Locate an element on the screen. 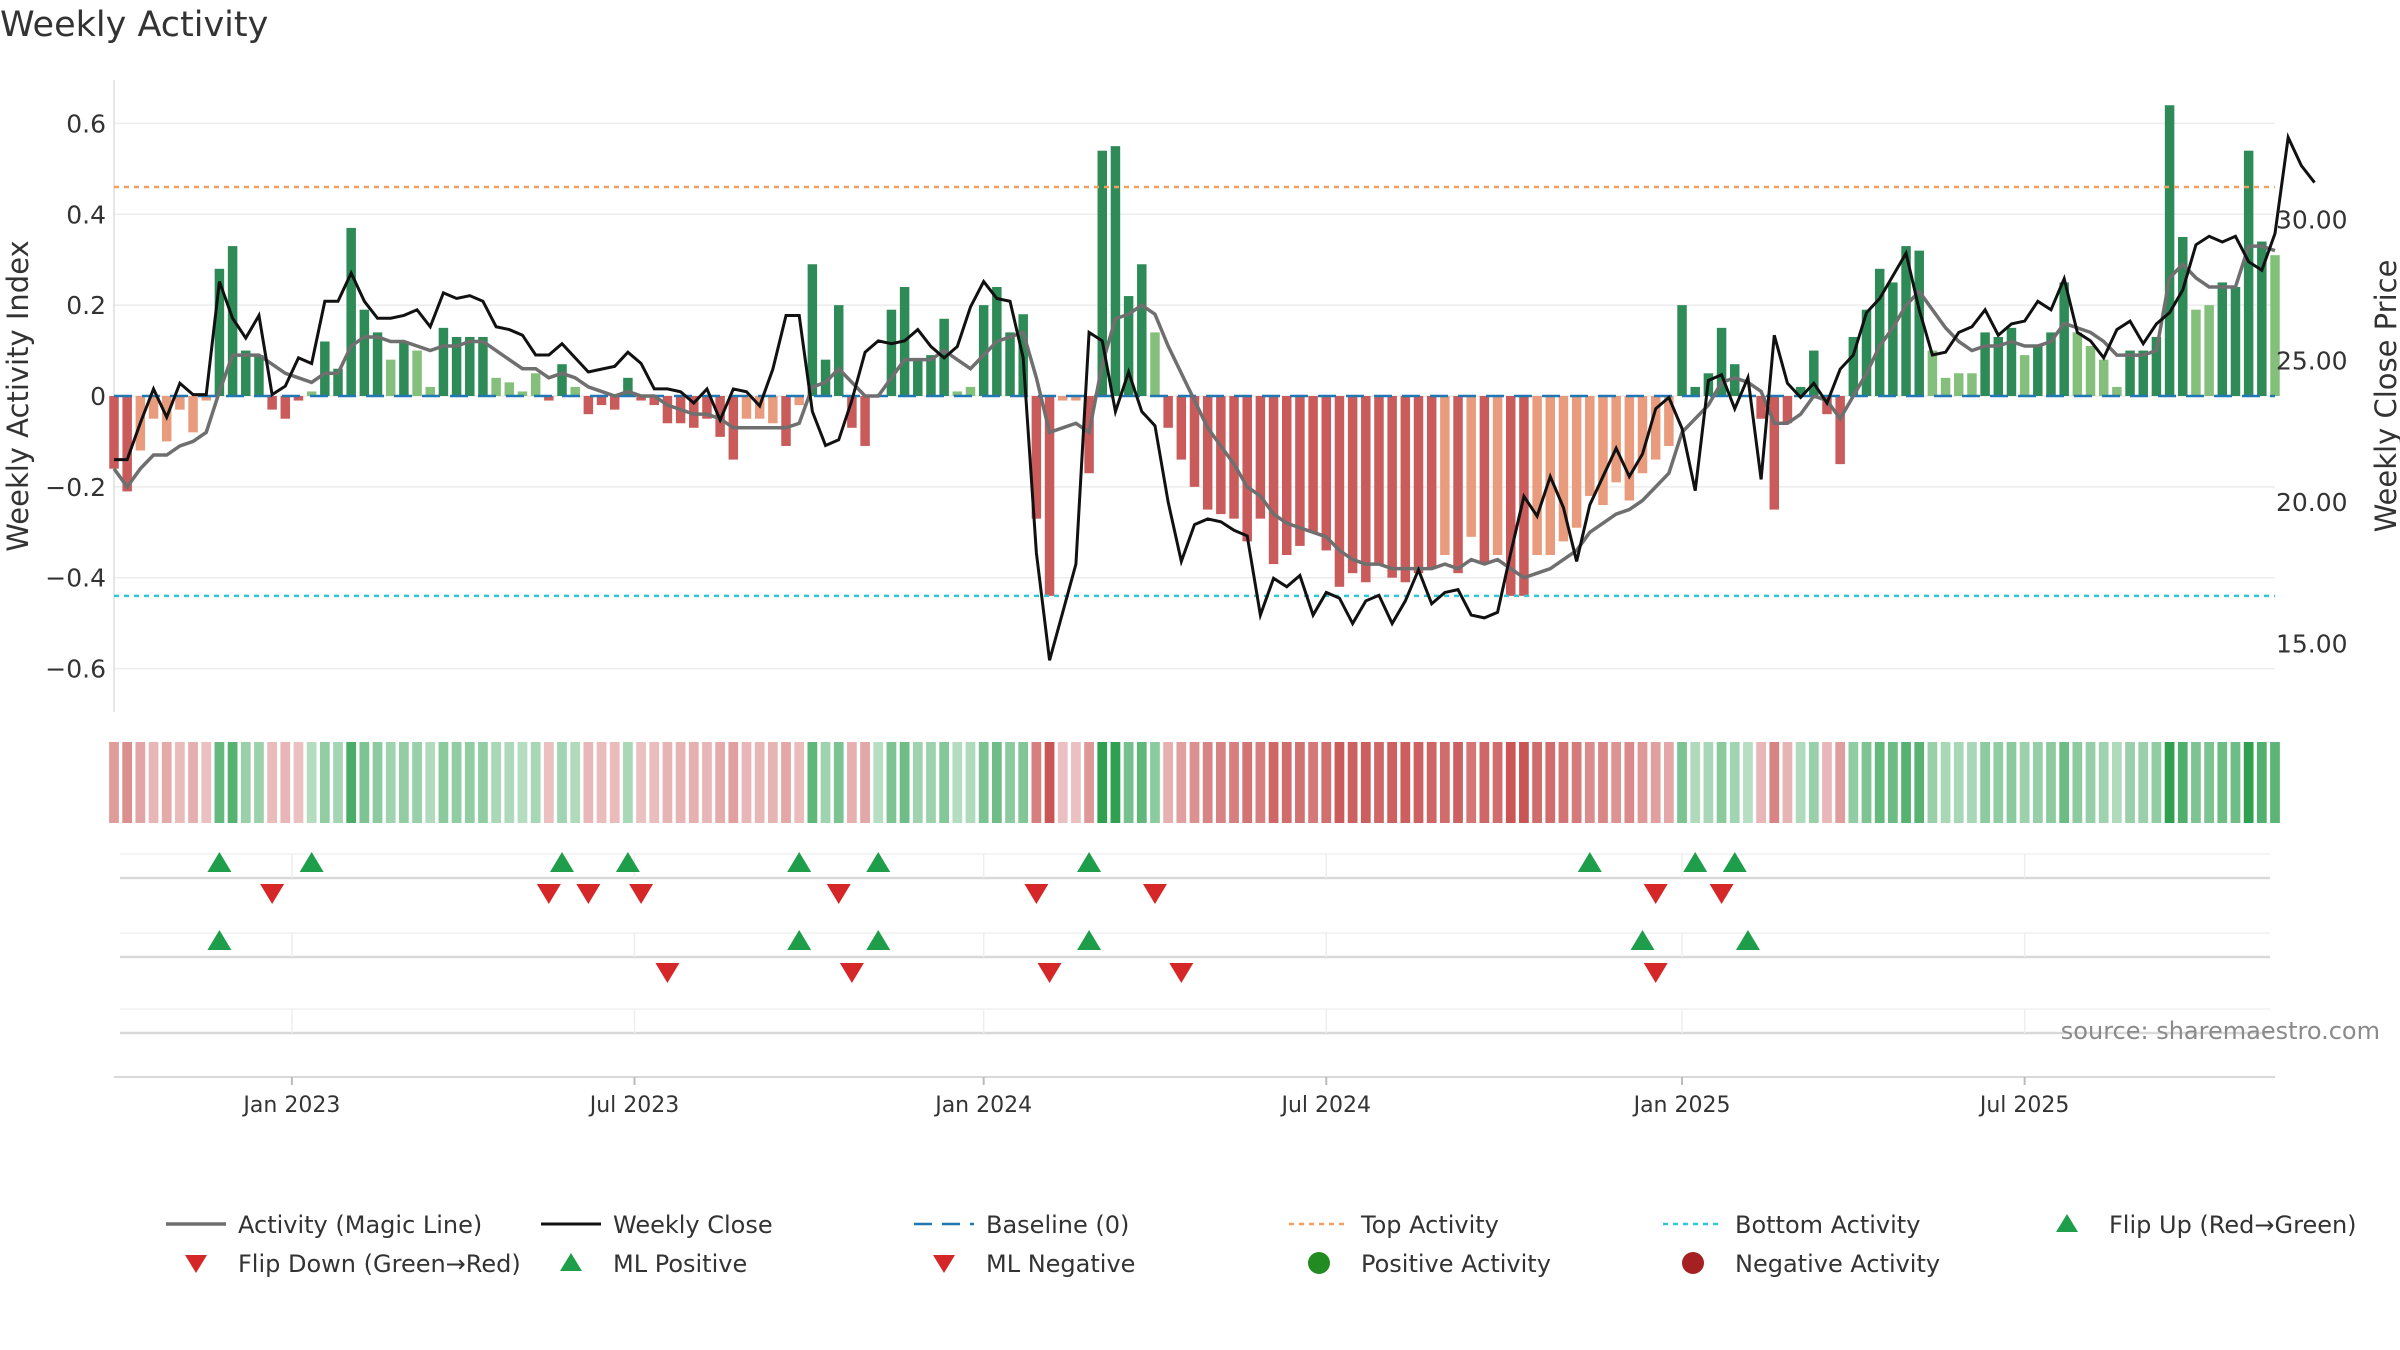 This screenshot has height=1350, width=2400. y-tick-label: −0.4 is located at coordinates (75, 578).